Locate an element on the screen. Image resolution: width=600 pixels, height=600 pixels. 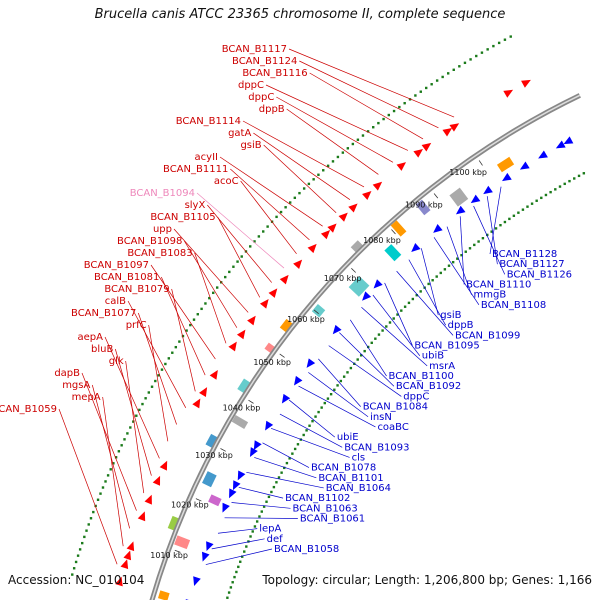
gene-label: BCAN_B1110 is located at coordinates (498, 285).